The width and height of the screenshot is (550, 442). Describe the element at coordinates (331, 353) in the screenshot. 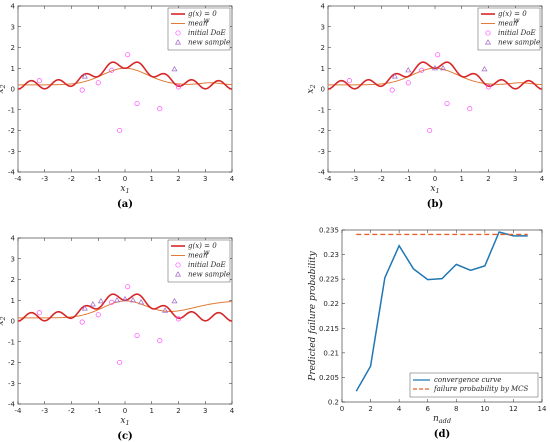

I see `y-tick-label: 0.21` at that location.